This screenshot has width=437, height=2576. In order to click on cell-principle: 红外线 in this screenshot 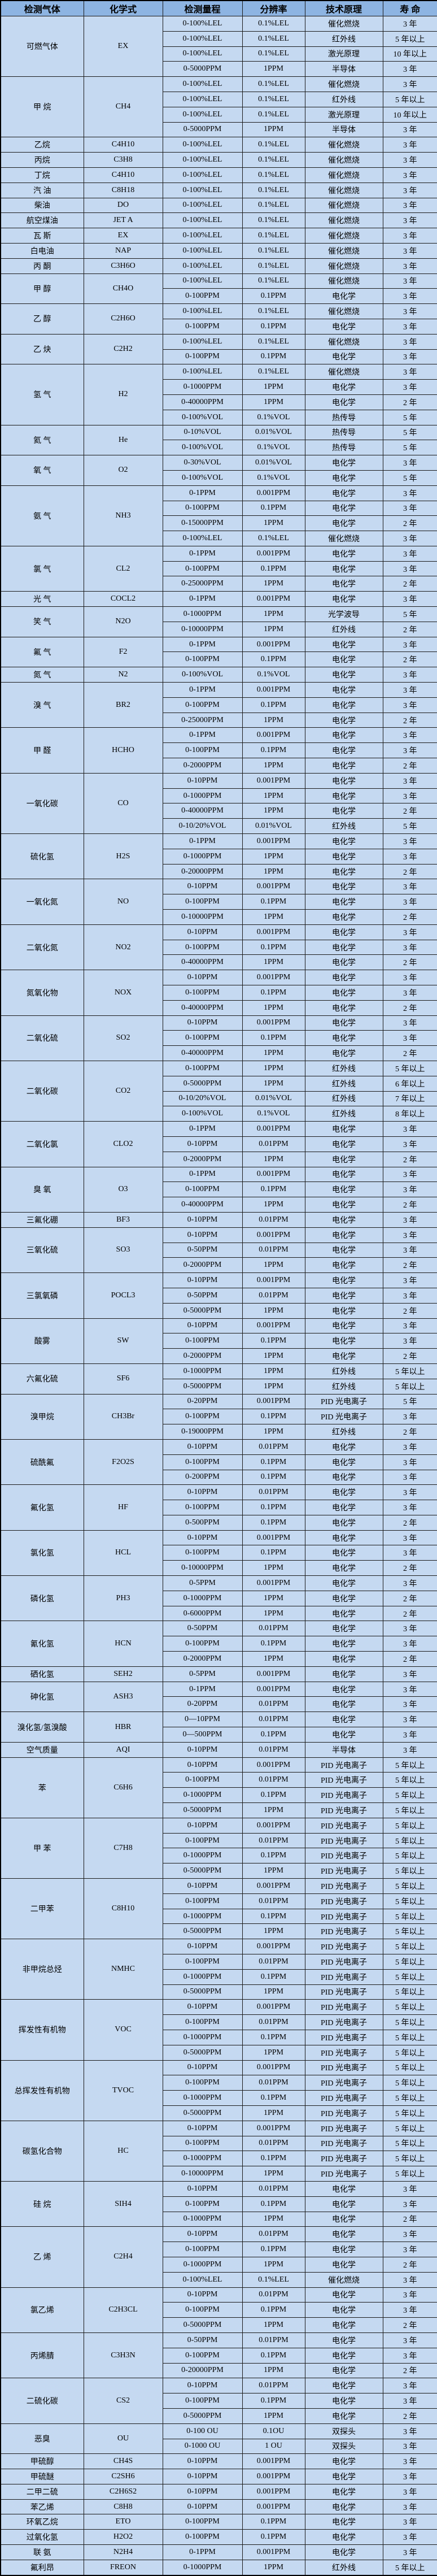, I will do `click(343, 99)`.